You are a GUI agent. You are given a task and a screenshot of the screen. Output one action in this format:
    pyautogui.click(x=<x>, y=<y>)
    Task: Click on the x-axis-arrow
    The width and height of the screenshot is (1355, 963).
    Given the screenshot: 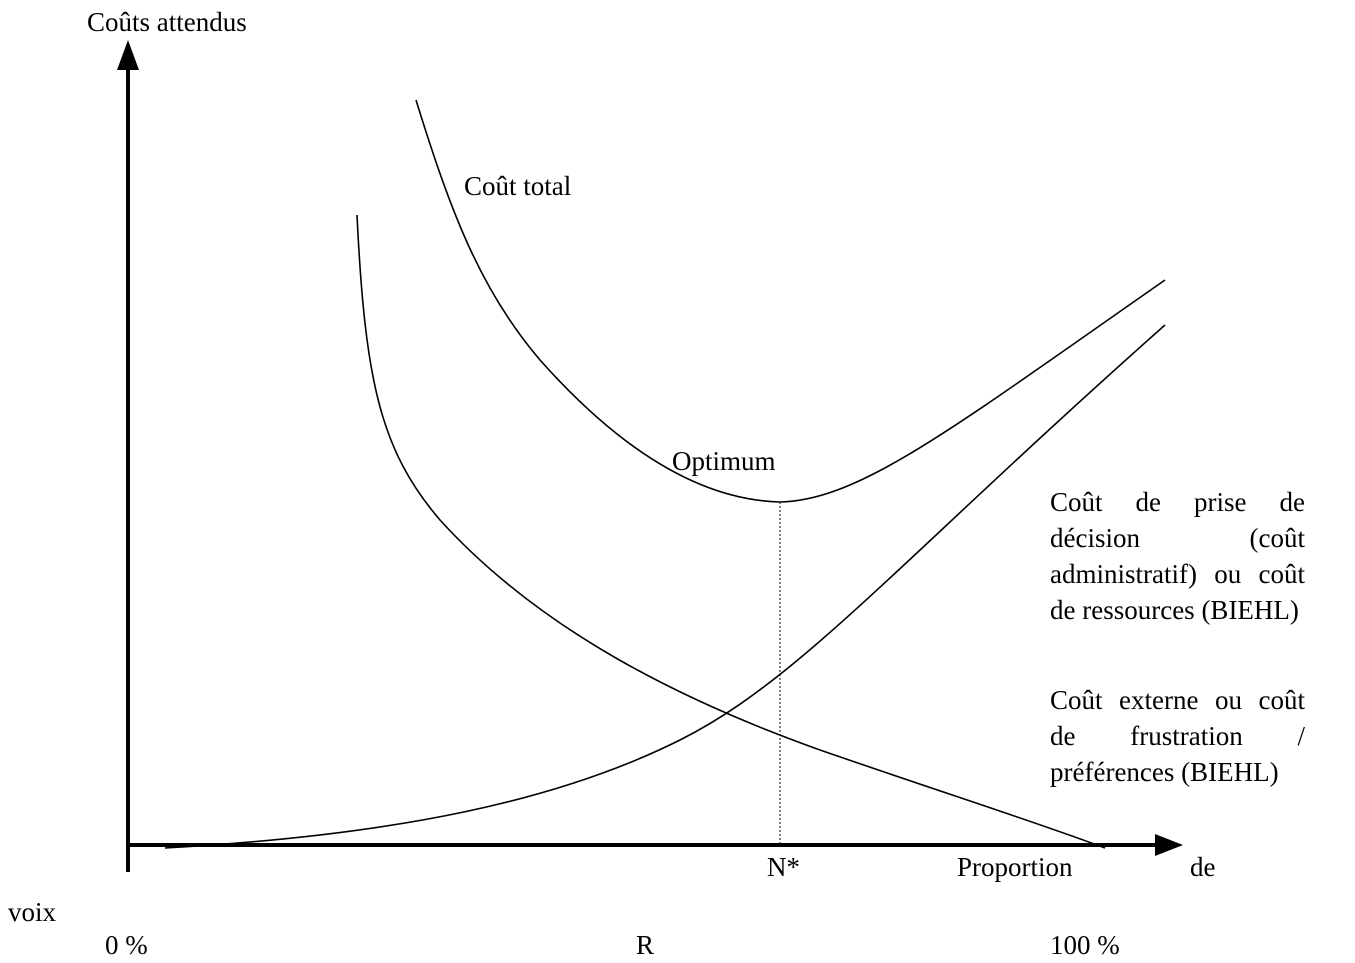 What is the action you would take?
    pyautogui.click(x=1169, y=845)
    